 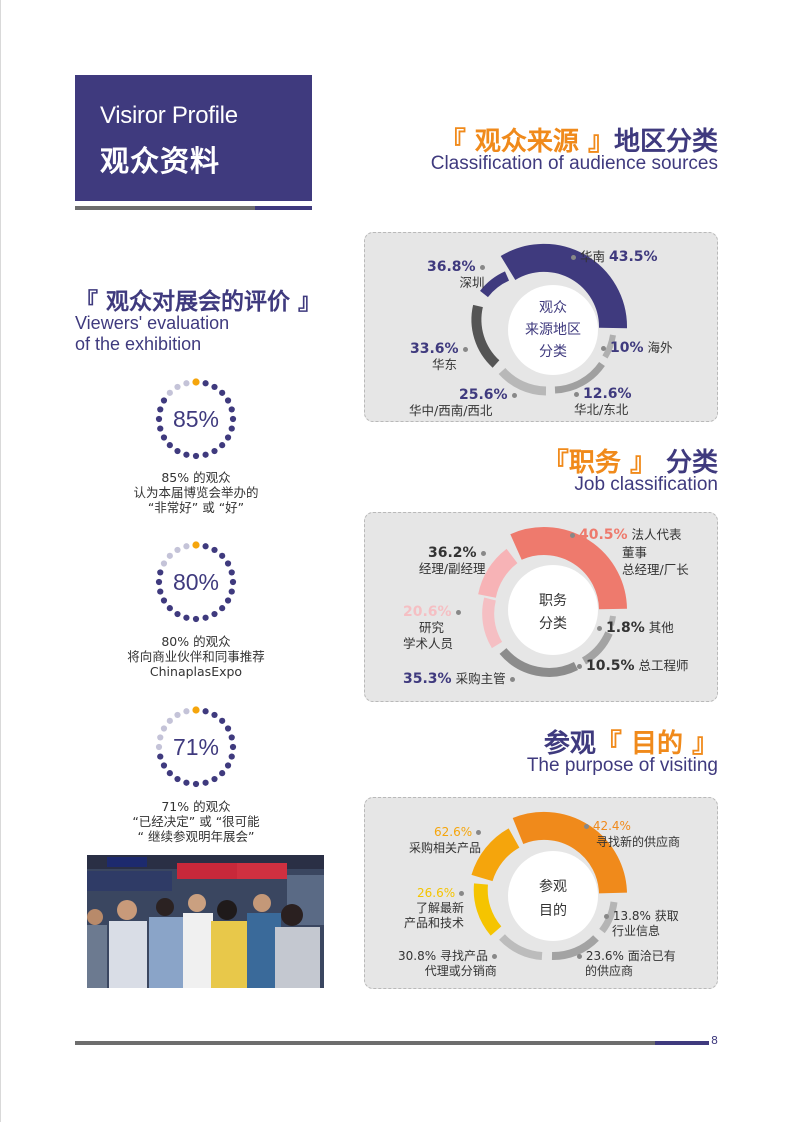 What do you see at coordinates (427, 612) in the screenshot?
I see `job-research-pct: 20.6%` at bounding box center [427, 612].